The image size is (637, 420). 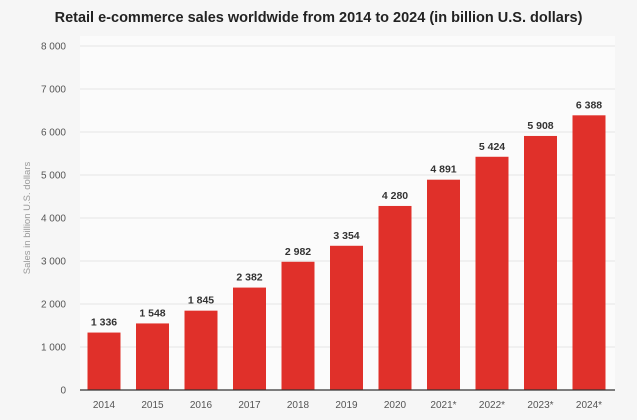 I want to click on x-tick-label: 2015, so click(x=152, y=405).